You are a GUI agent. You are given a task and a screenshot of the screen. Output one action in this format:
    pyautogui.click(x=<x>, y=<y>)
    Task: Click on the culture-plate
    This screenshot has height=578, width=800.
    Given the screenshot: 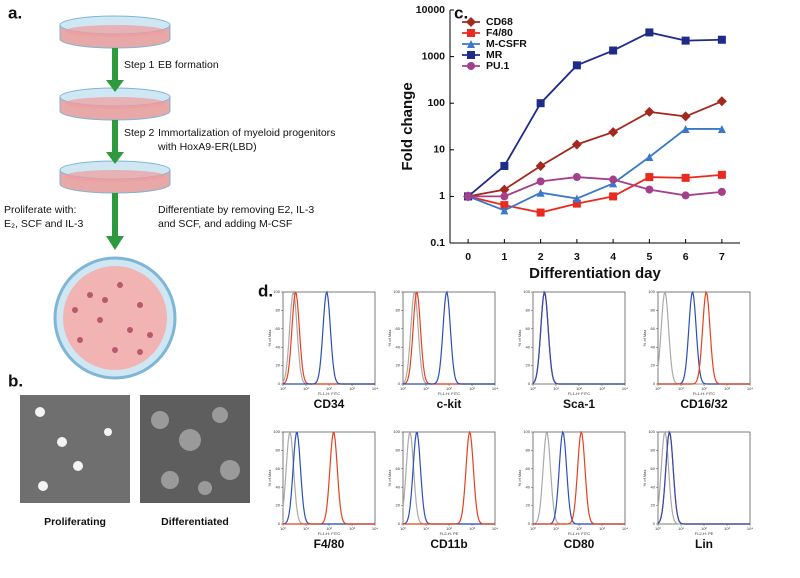 What is the action you would take?
    pyautogui.click(x=115, y=318)
    